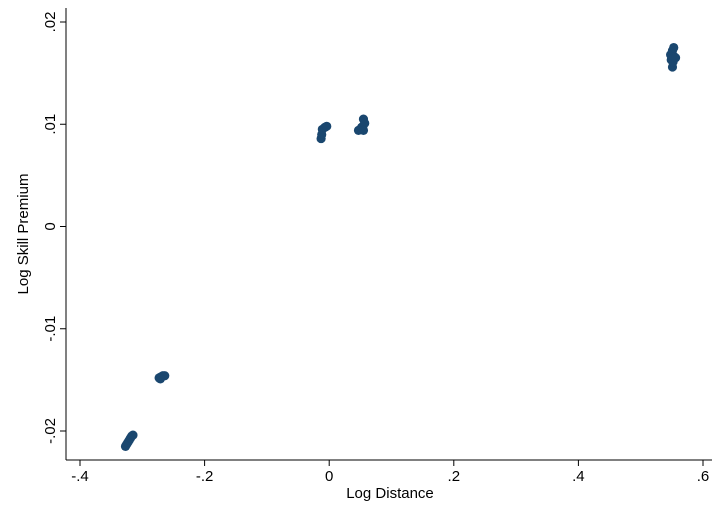 The width and height of the screenshot is (712, 507). I want to click on x-tick-label: 0, so click(329, 476).